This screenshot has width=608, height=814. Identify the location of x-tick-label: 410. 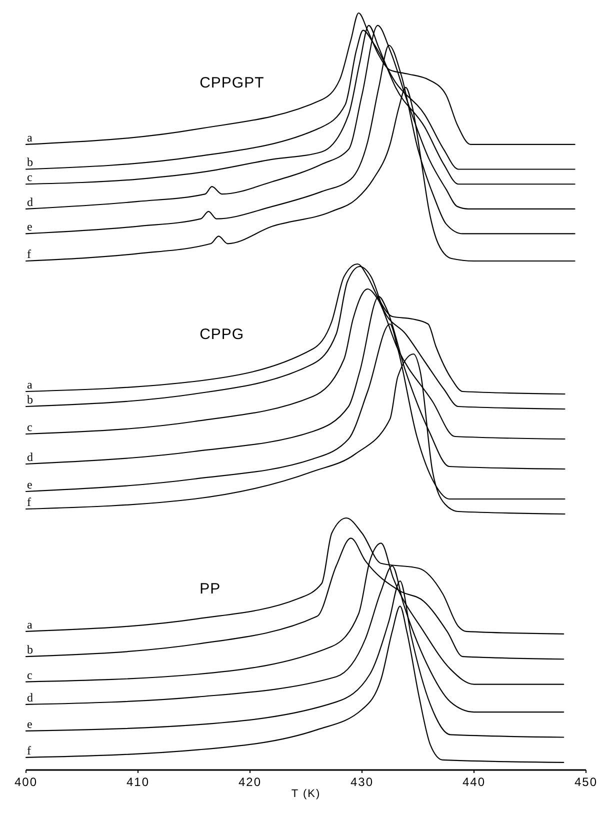
(138, 782).